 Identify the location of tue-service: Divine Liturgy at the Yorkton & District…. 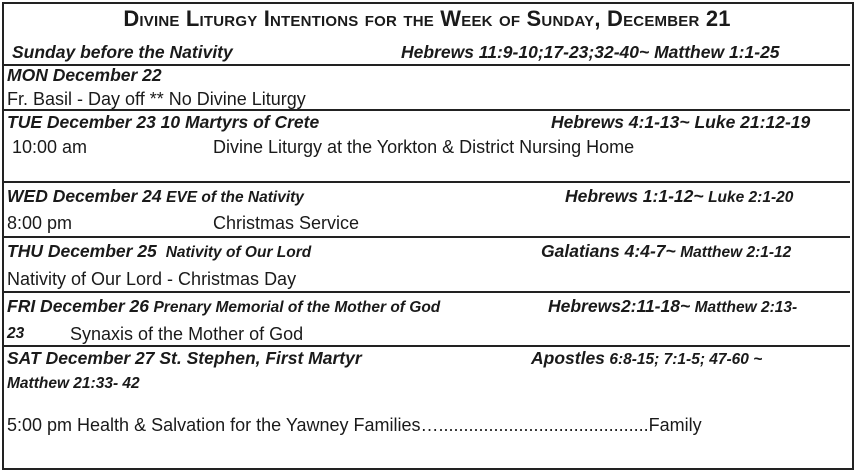
(424, 147).